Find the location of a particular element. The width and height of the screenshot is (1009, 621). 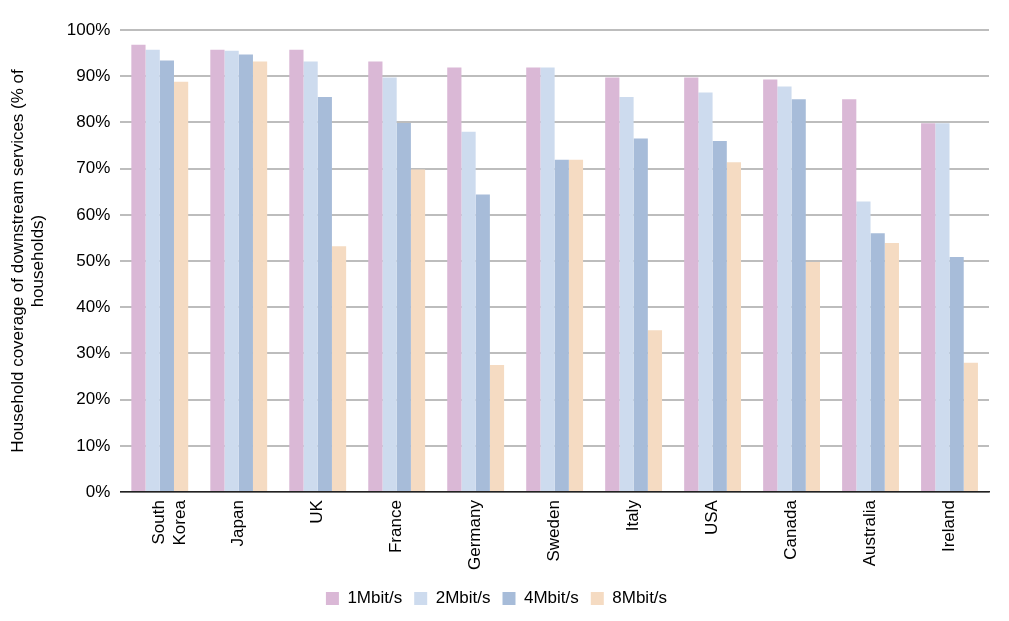

y-tick-label: 80% is located at coordinates (93, 122).